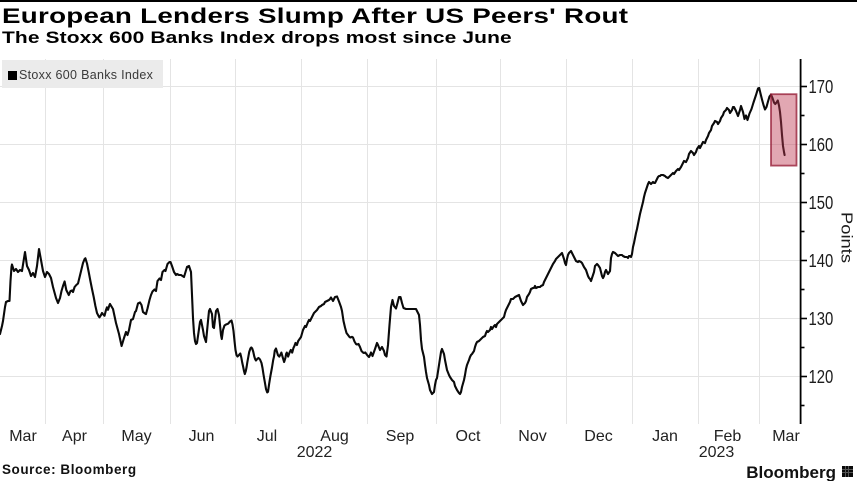 Image resolution: width=857 pixels, height=481 pixels. I want to click on svg-text: 160, so click(821, 145).